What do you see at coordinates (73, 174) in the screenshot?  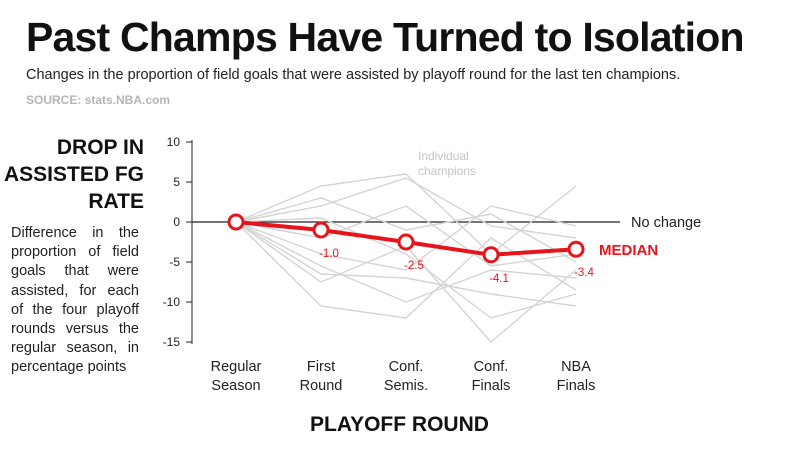 I see `y-axis-title: DROP IN ASSISTED FG RATE` at bounding box center [73, 174].